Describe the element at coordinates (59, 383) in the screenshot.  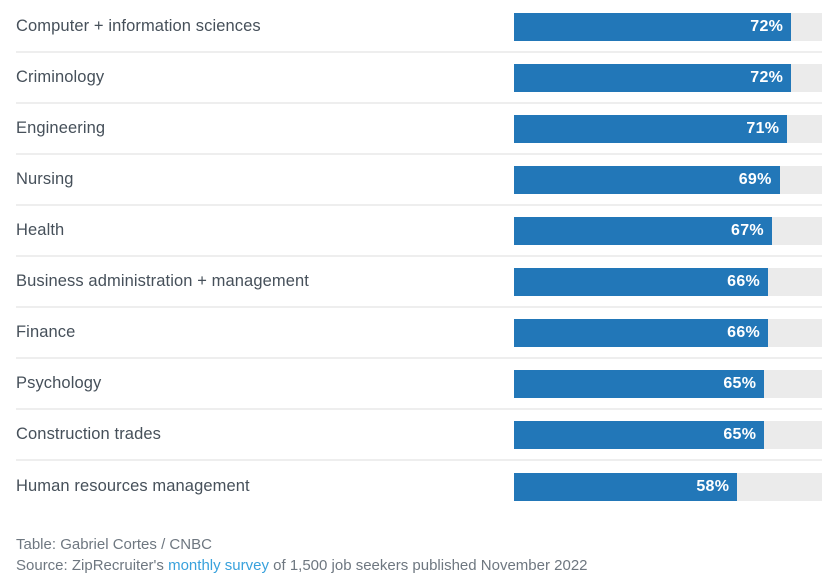
I see `category-label: Psychology` at that location.